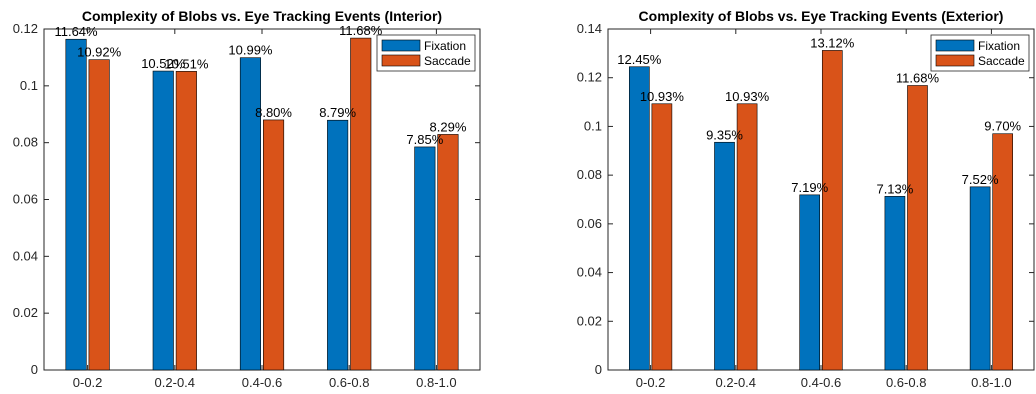 This screenshot has width=1036, height=394. Describe the element at coordinates (894, 188) in the screenshot. I see `data-label-fixation-4: 7.13%` at that location.